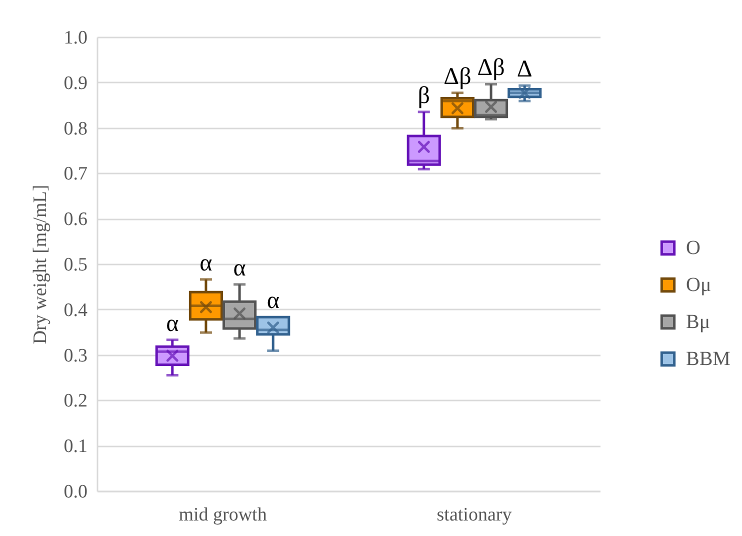 The height and width of the screenshot is (536, 742). What do you see at coordinates (76, 492) in the screenshot?
I see `y-tick-label: 0.0` at bounding box center [76, 492].